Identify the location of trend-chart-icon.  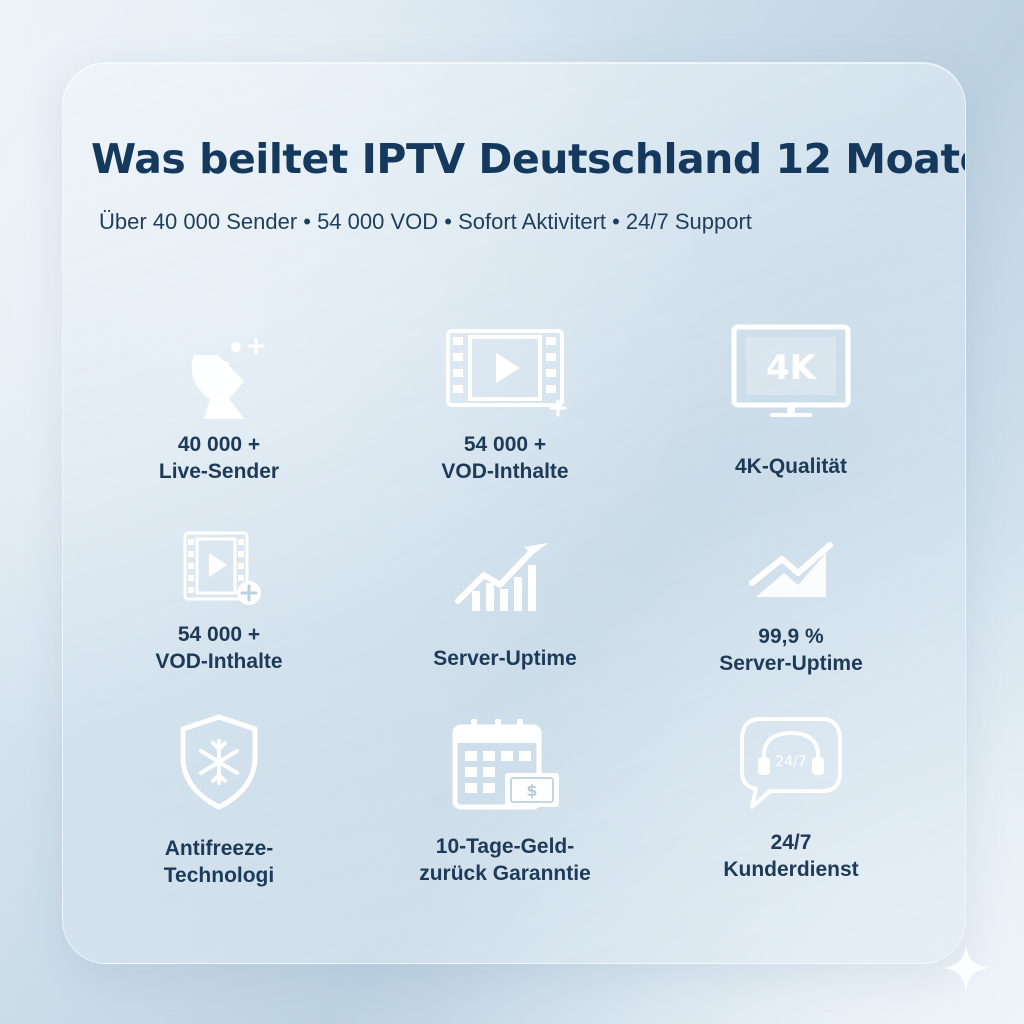
(791, 569).